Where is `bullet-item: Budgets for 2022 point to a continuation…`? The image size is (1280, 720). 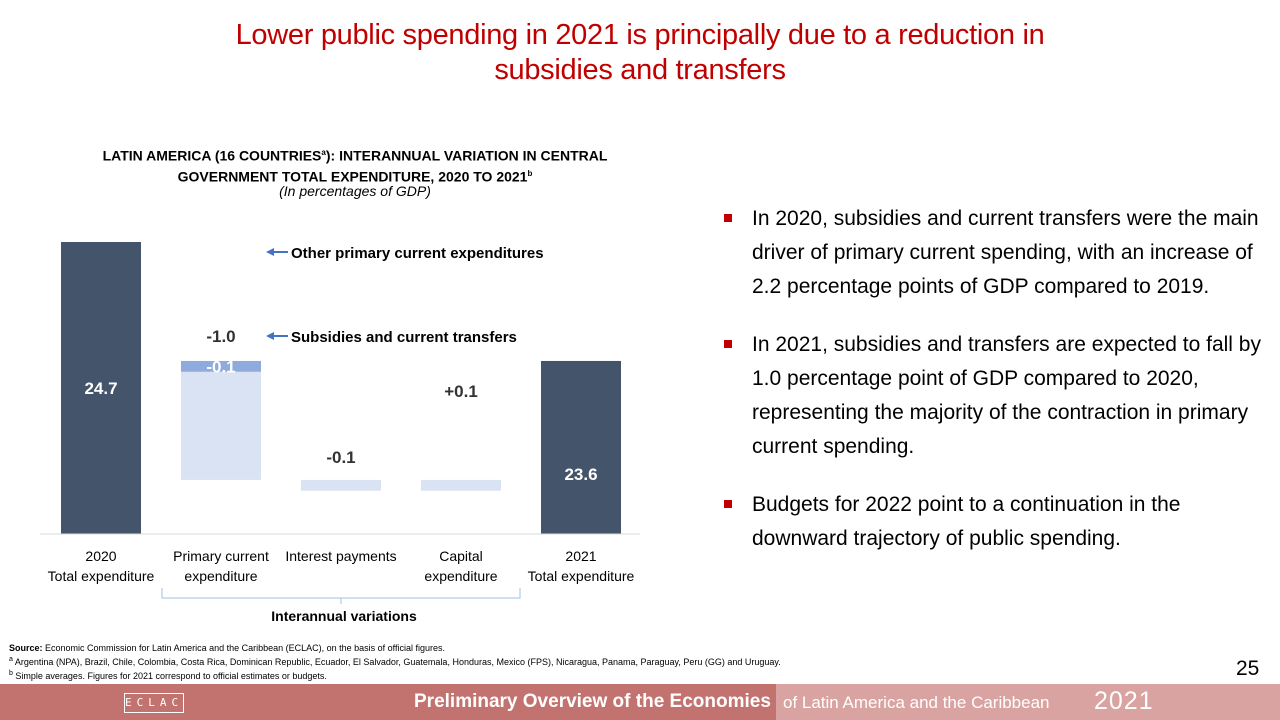
bullet-item: Budgets for 2022 point to a continuation… is located at coordinates (992, 522).